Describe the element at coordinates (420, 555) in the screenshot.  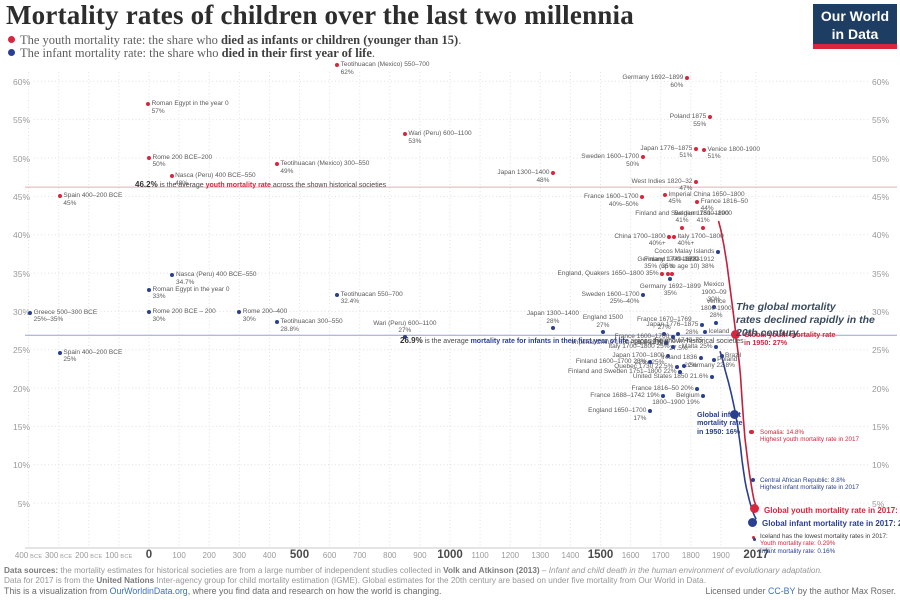
I see `x-tick-label: 900` at that location.